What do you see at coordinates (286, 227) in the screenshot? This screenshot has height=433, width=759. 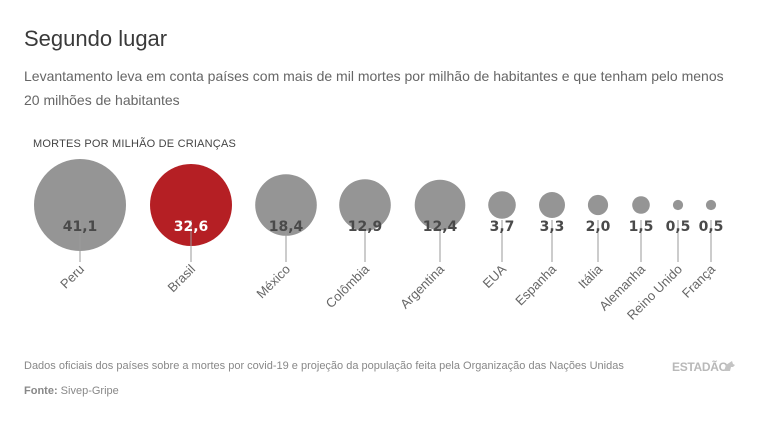 I see `value-label-mexico: 18,4` at bounding box center [286, 227].